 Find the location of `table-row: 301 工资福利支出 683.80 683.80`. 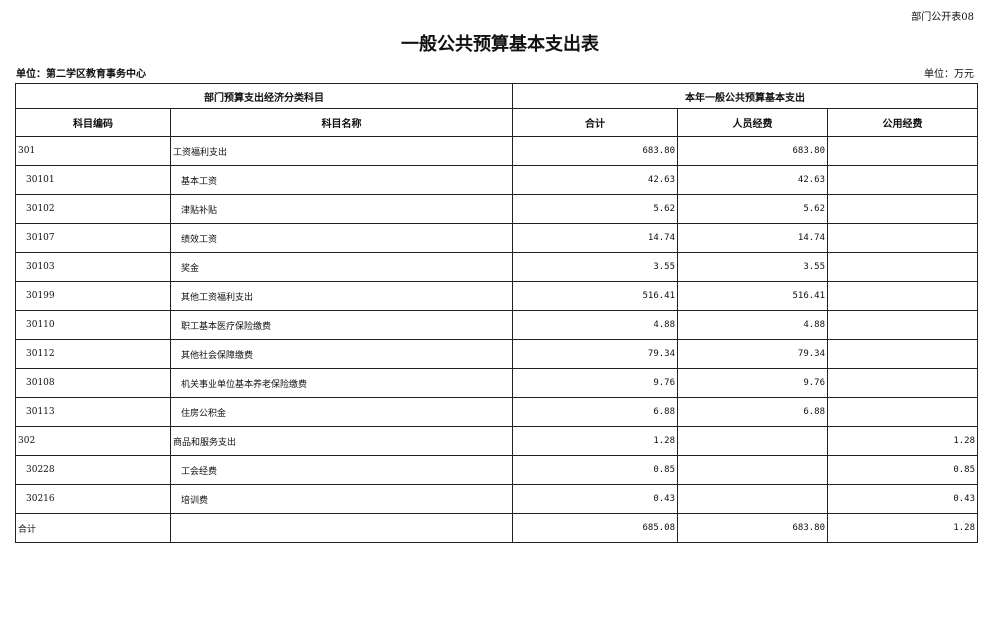

table-row: 301 工资福利支出 683.80 683.80 is located at coordinates (497, 151).